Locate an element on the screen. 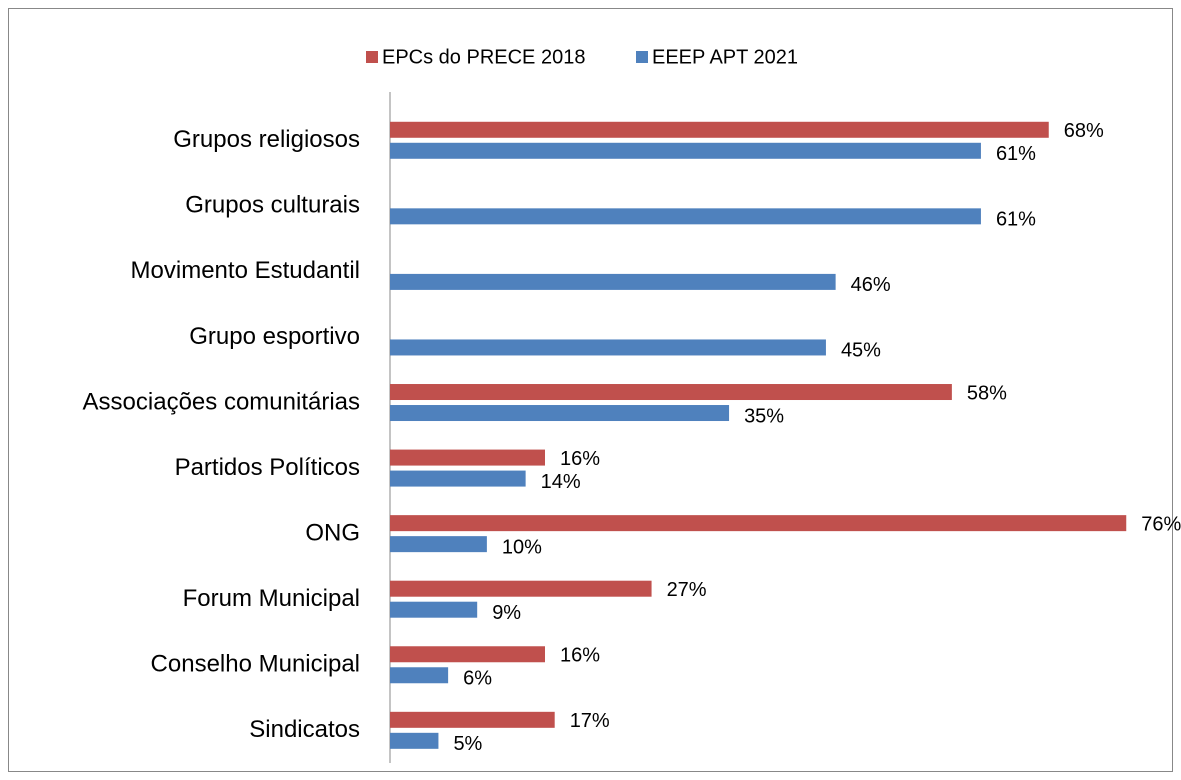 This screenshot has height=780, width=1181. legend-label: EPCs do PRECE 2018 is located at coordinates (483, 57).